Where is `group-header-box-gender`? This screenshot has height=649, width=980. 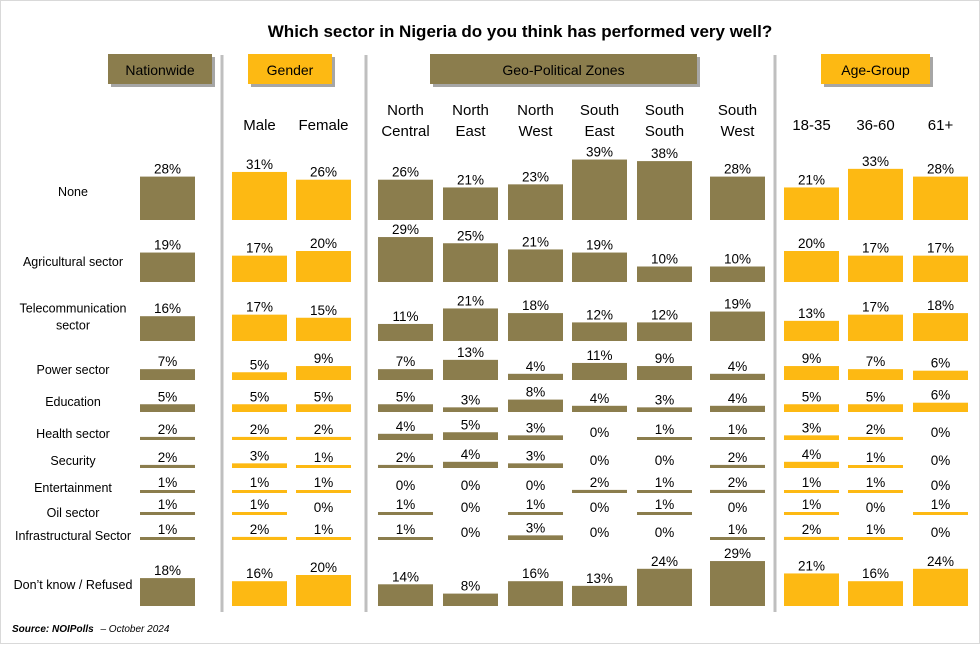
group-header-box-gender is located at coordinates (290, 69).